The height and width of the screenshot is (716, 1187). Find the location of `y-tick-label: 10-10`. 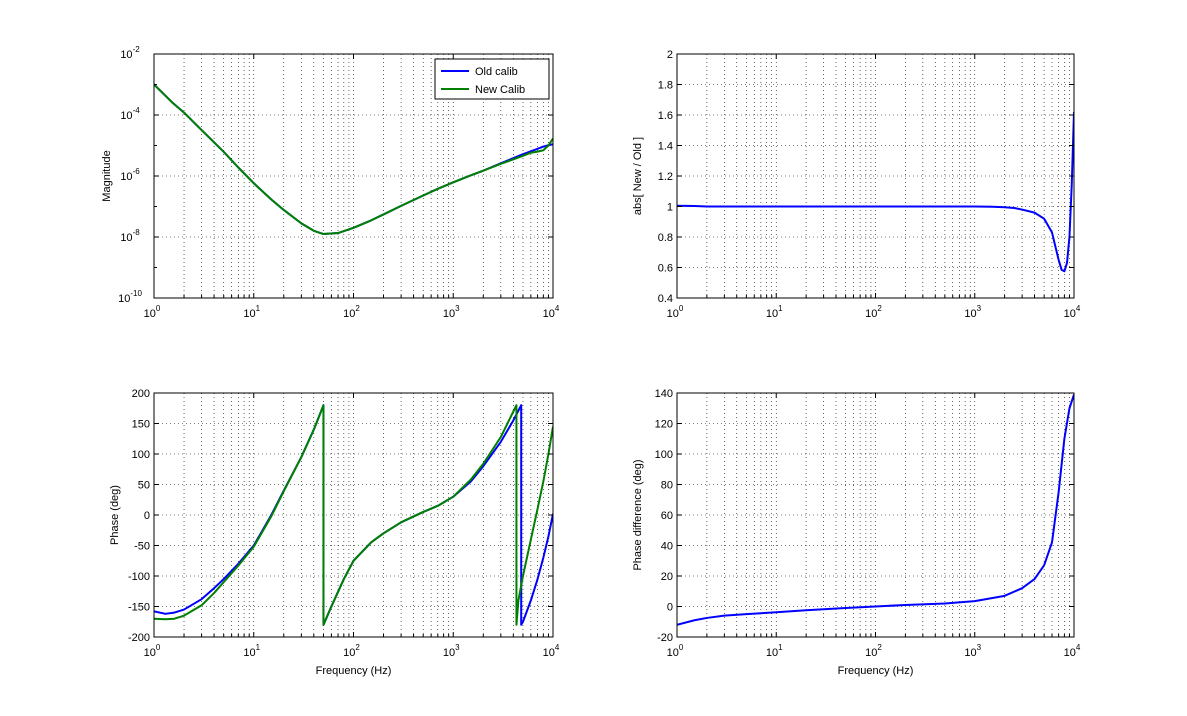

y-tick-label: 10-10 is located at coordinates (130, 297).